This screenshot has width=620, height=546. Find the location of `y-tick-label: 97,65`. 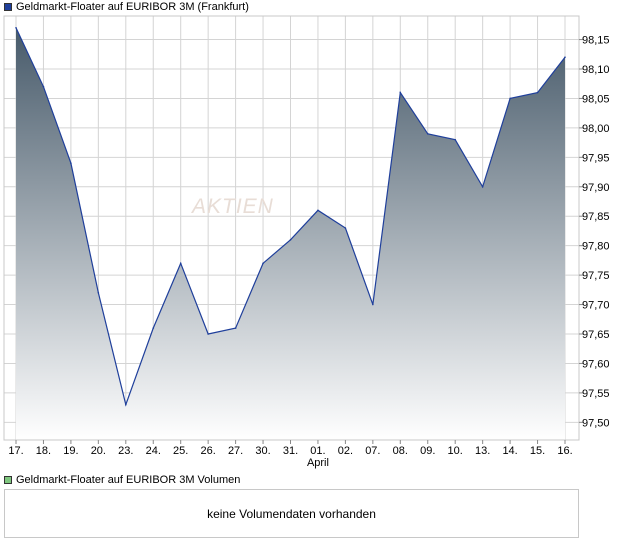

y-tick-label: 97,65 is located at coordinates (596, 335).